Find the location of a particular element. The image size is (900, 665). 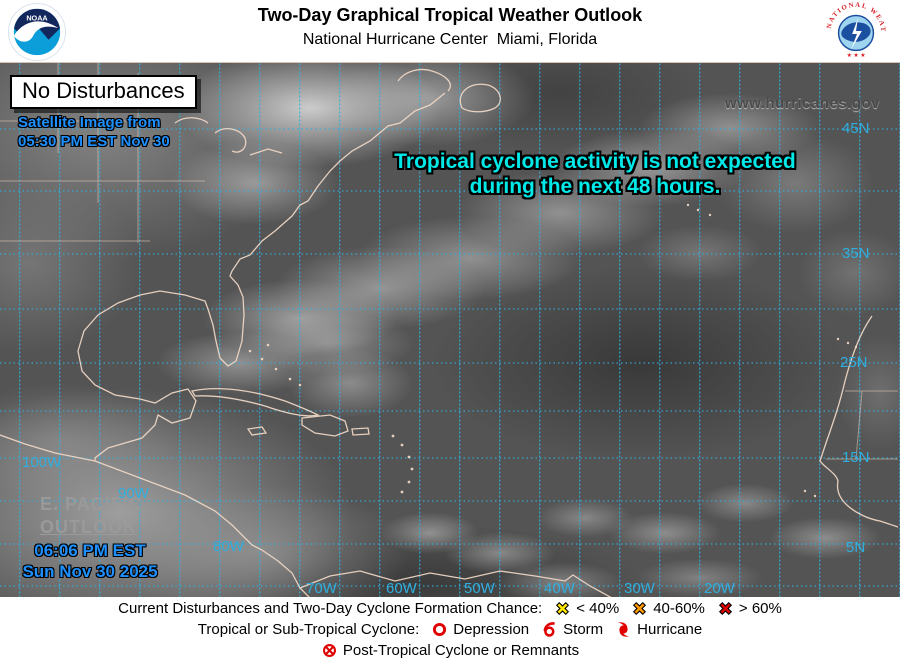

legend-high-chance-label: > 60% is located at coordinates (760, 608).